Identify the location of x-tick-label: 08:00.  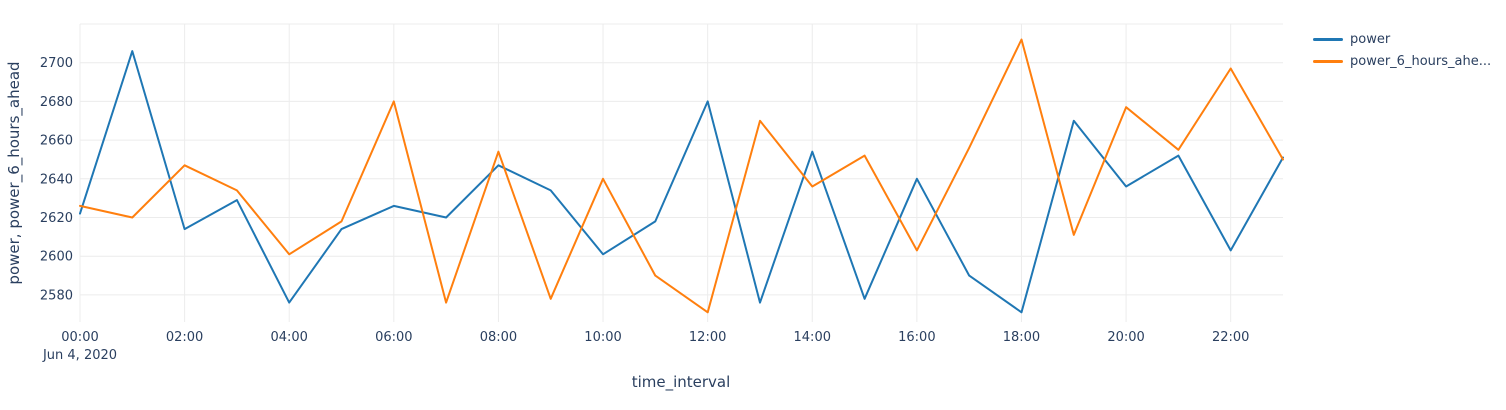
(498, 337).